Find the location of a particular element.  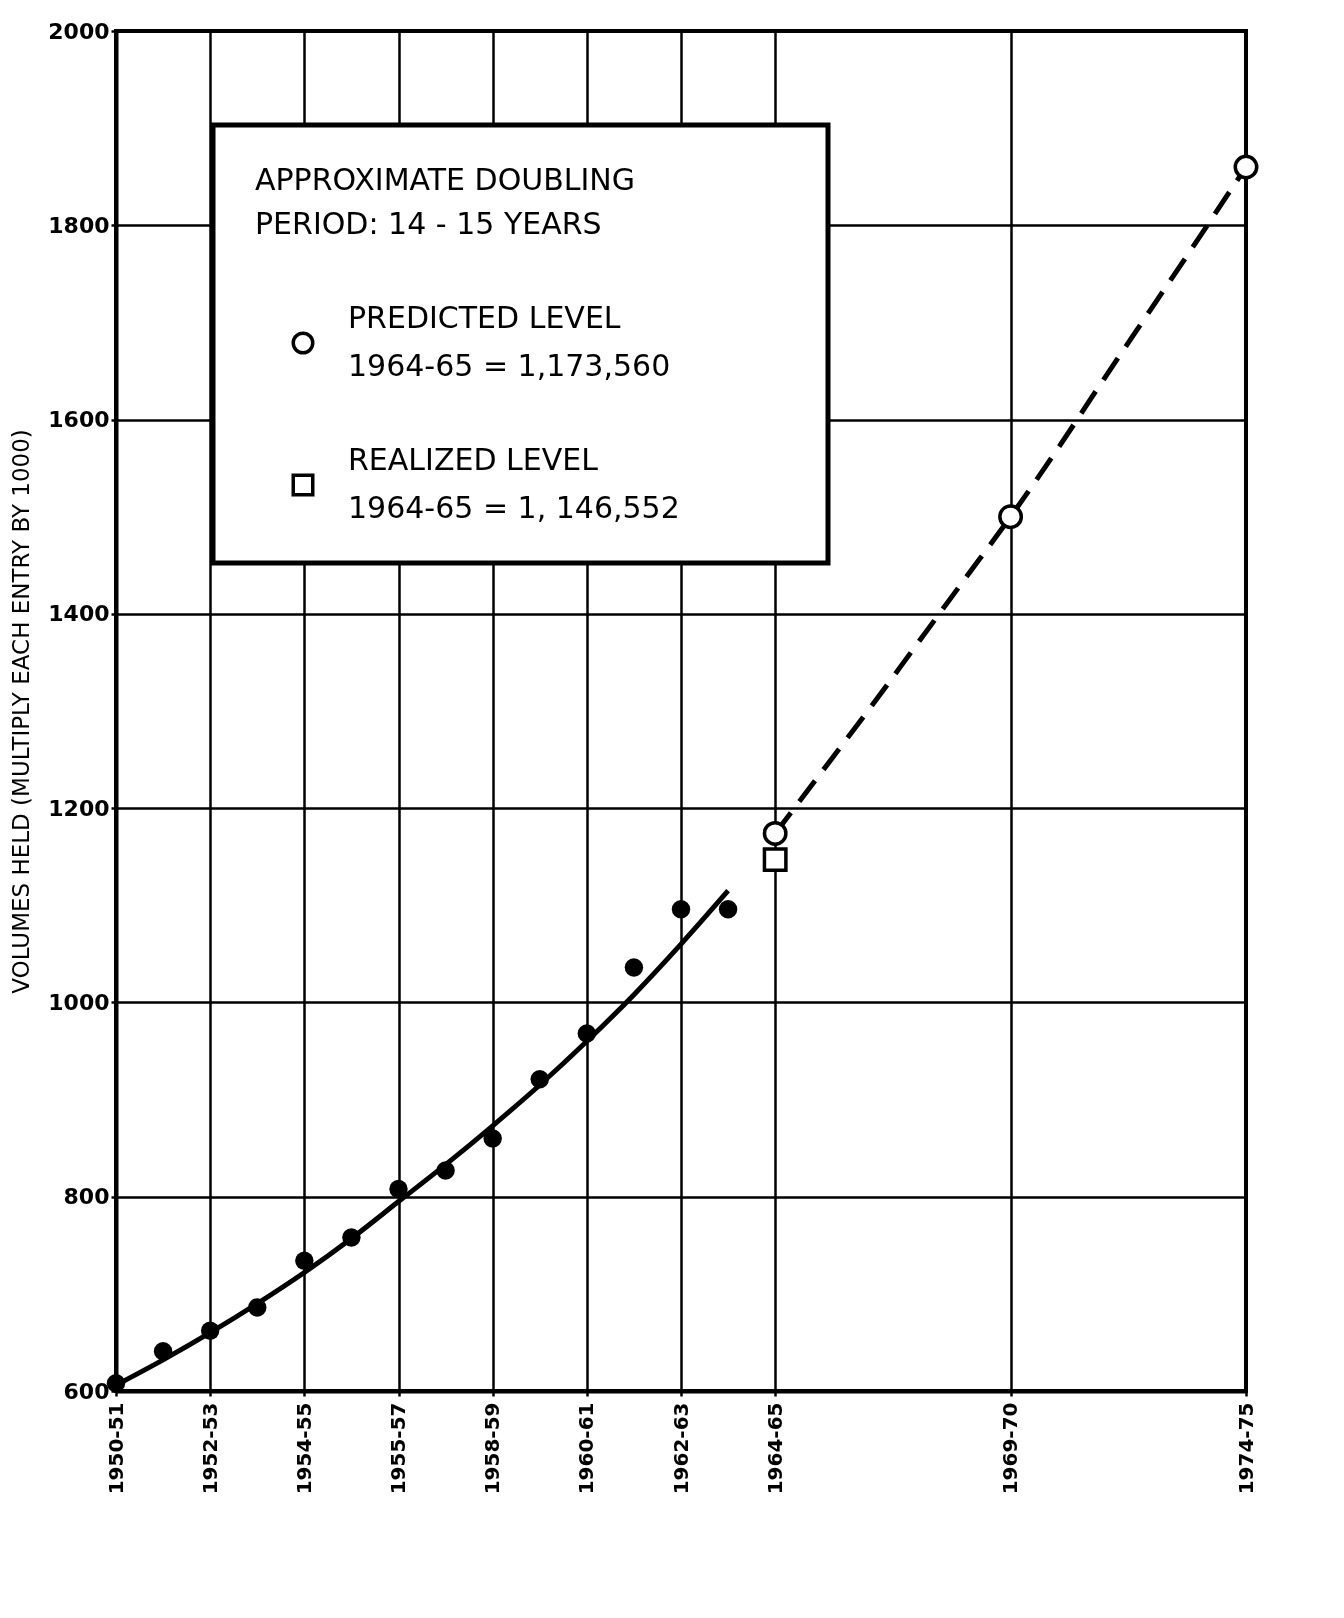

y-tick-label: 1000 is located at coordinates (79, 1002).